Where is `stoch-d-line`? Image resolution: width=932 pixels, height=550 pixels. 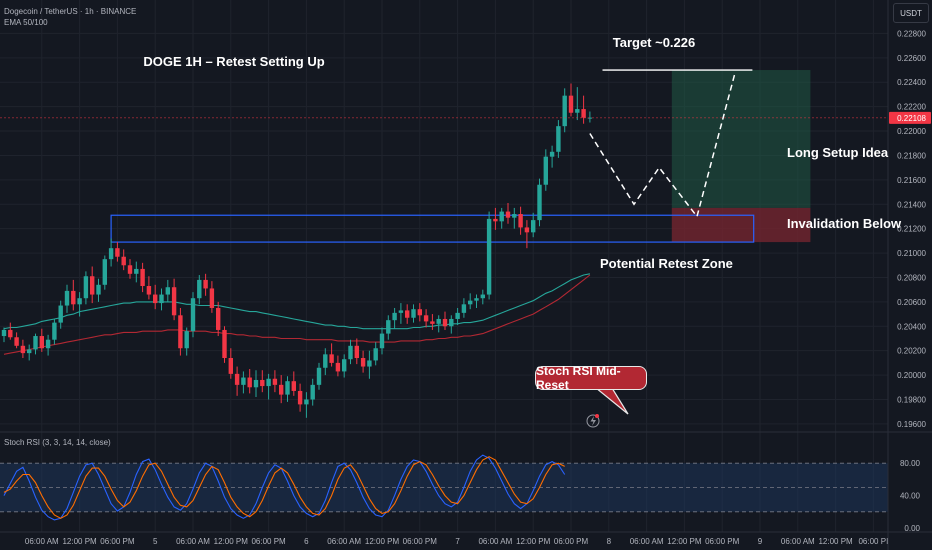
stoch-d-line is located at coordinates (284, 487).